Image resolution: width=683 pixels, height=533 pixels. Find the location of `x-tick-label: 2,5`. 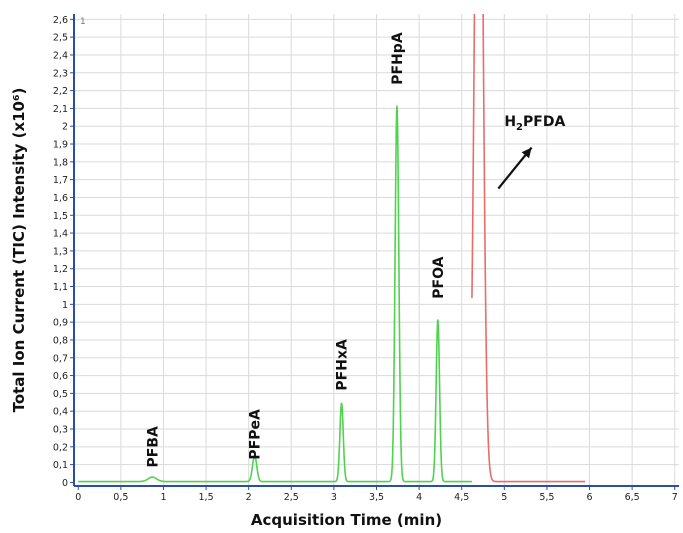

x-tick-label: 2,5 is located at coordinates (291, 497).